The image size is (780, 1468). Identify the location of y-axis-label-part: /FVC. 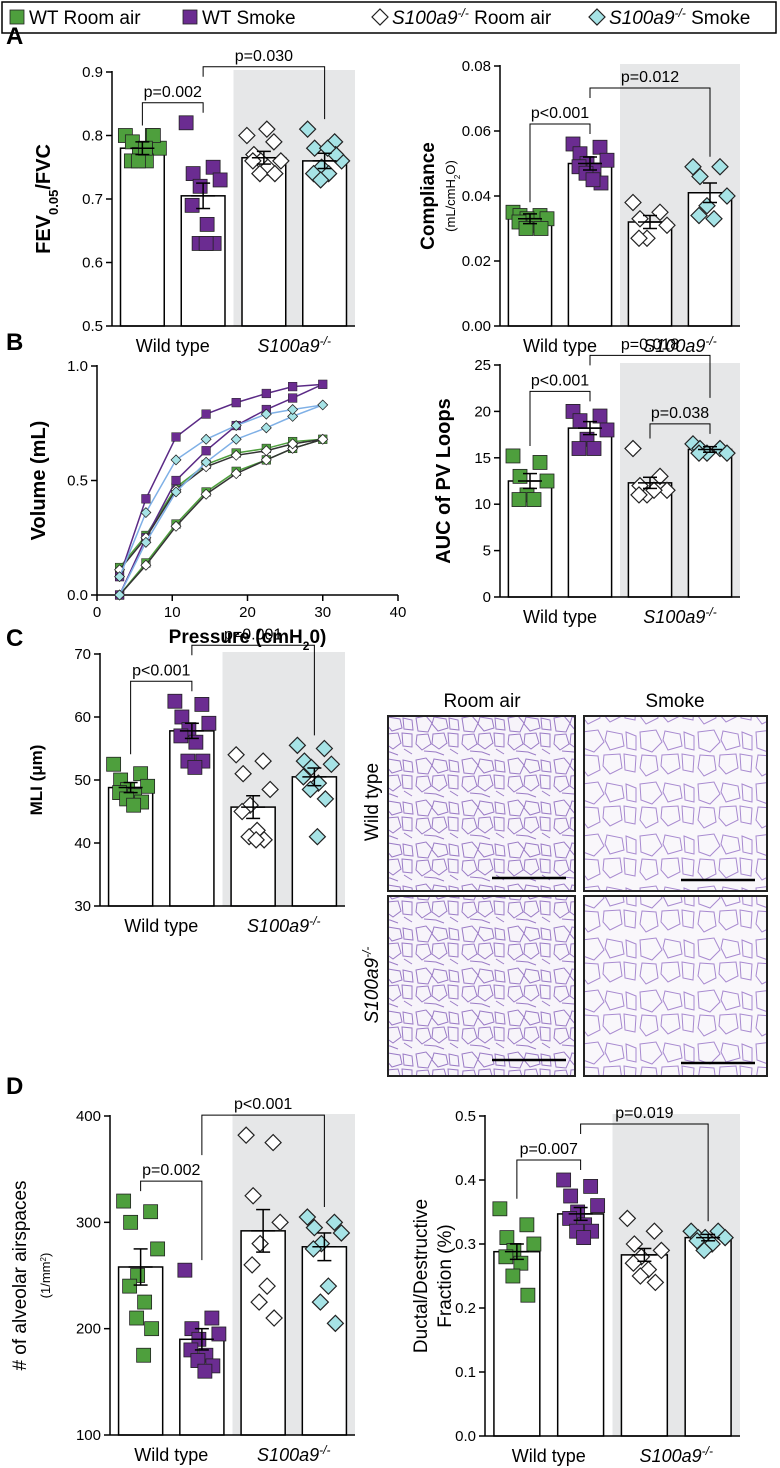
(44, 167).